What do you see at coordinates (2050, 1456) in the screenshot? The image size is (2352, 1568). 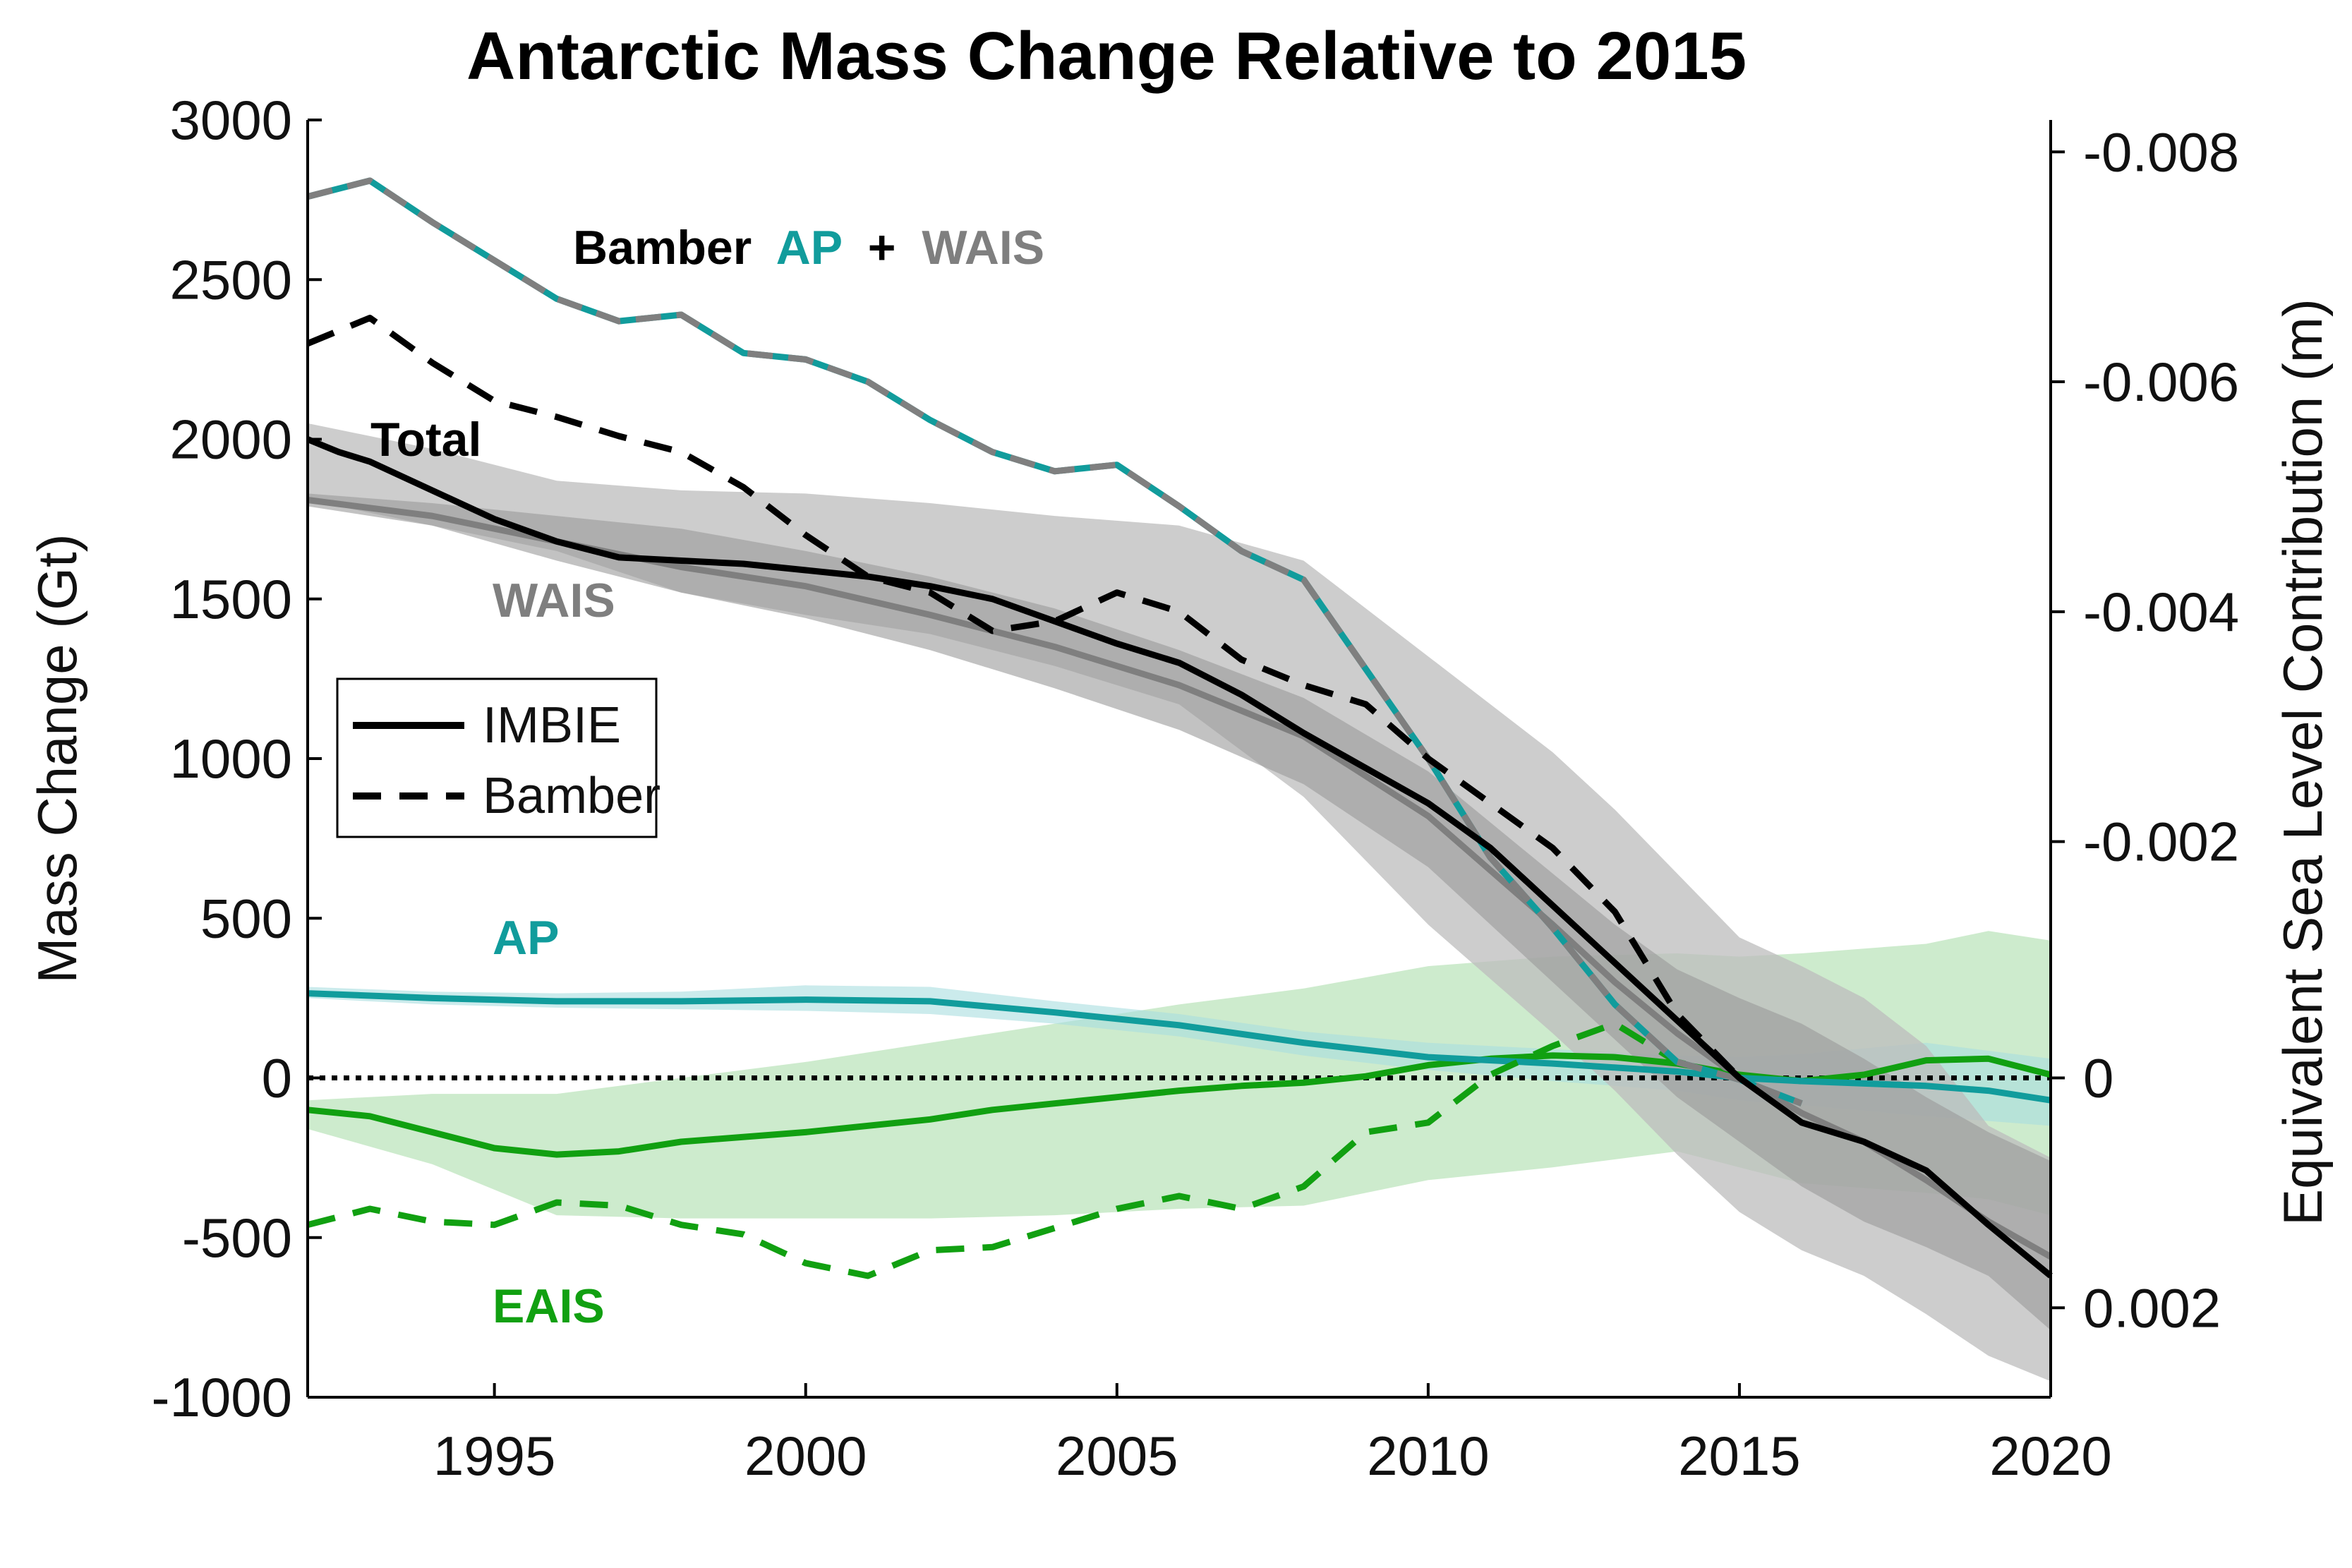 I see `x-tick-label: 2020` at bounding box center [2050, 1456].